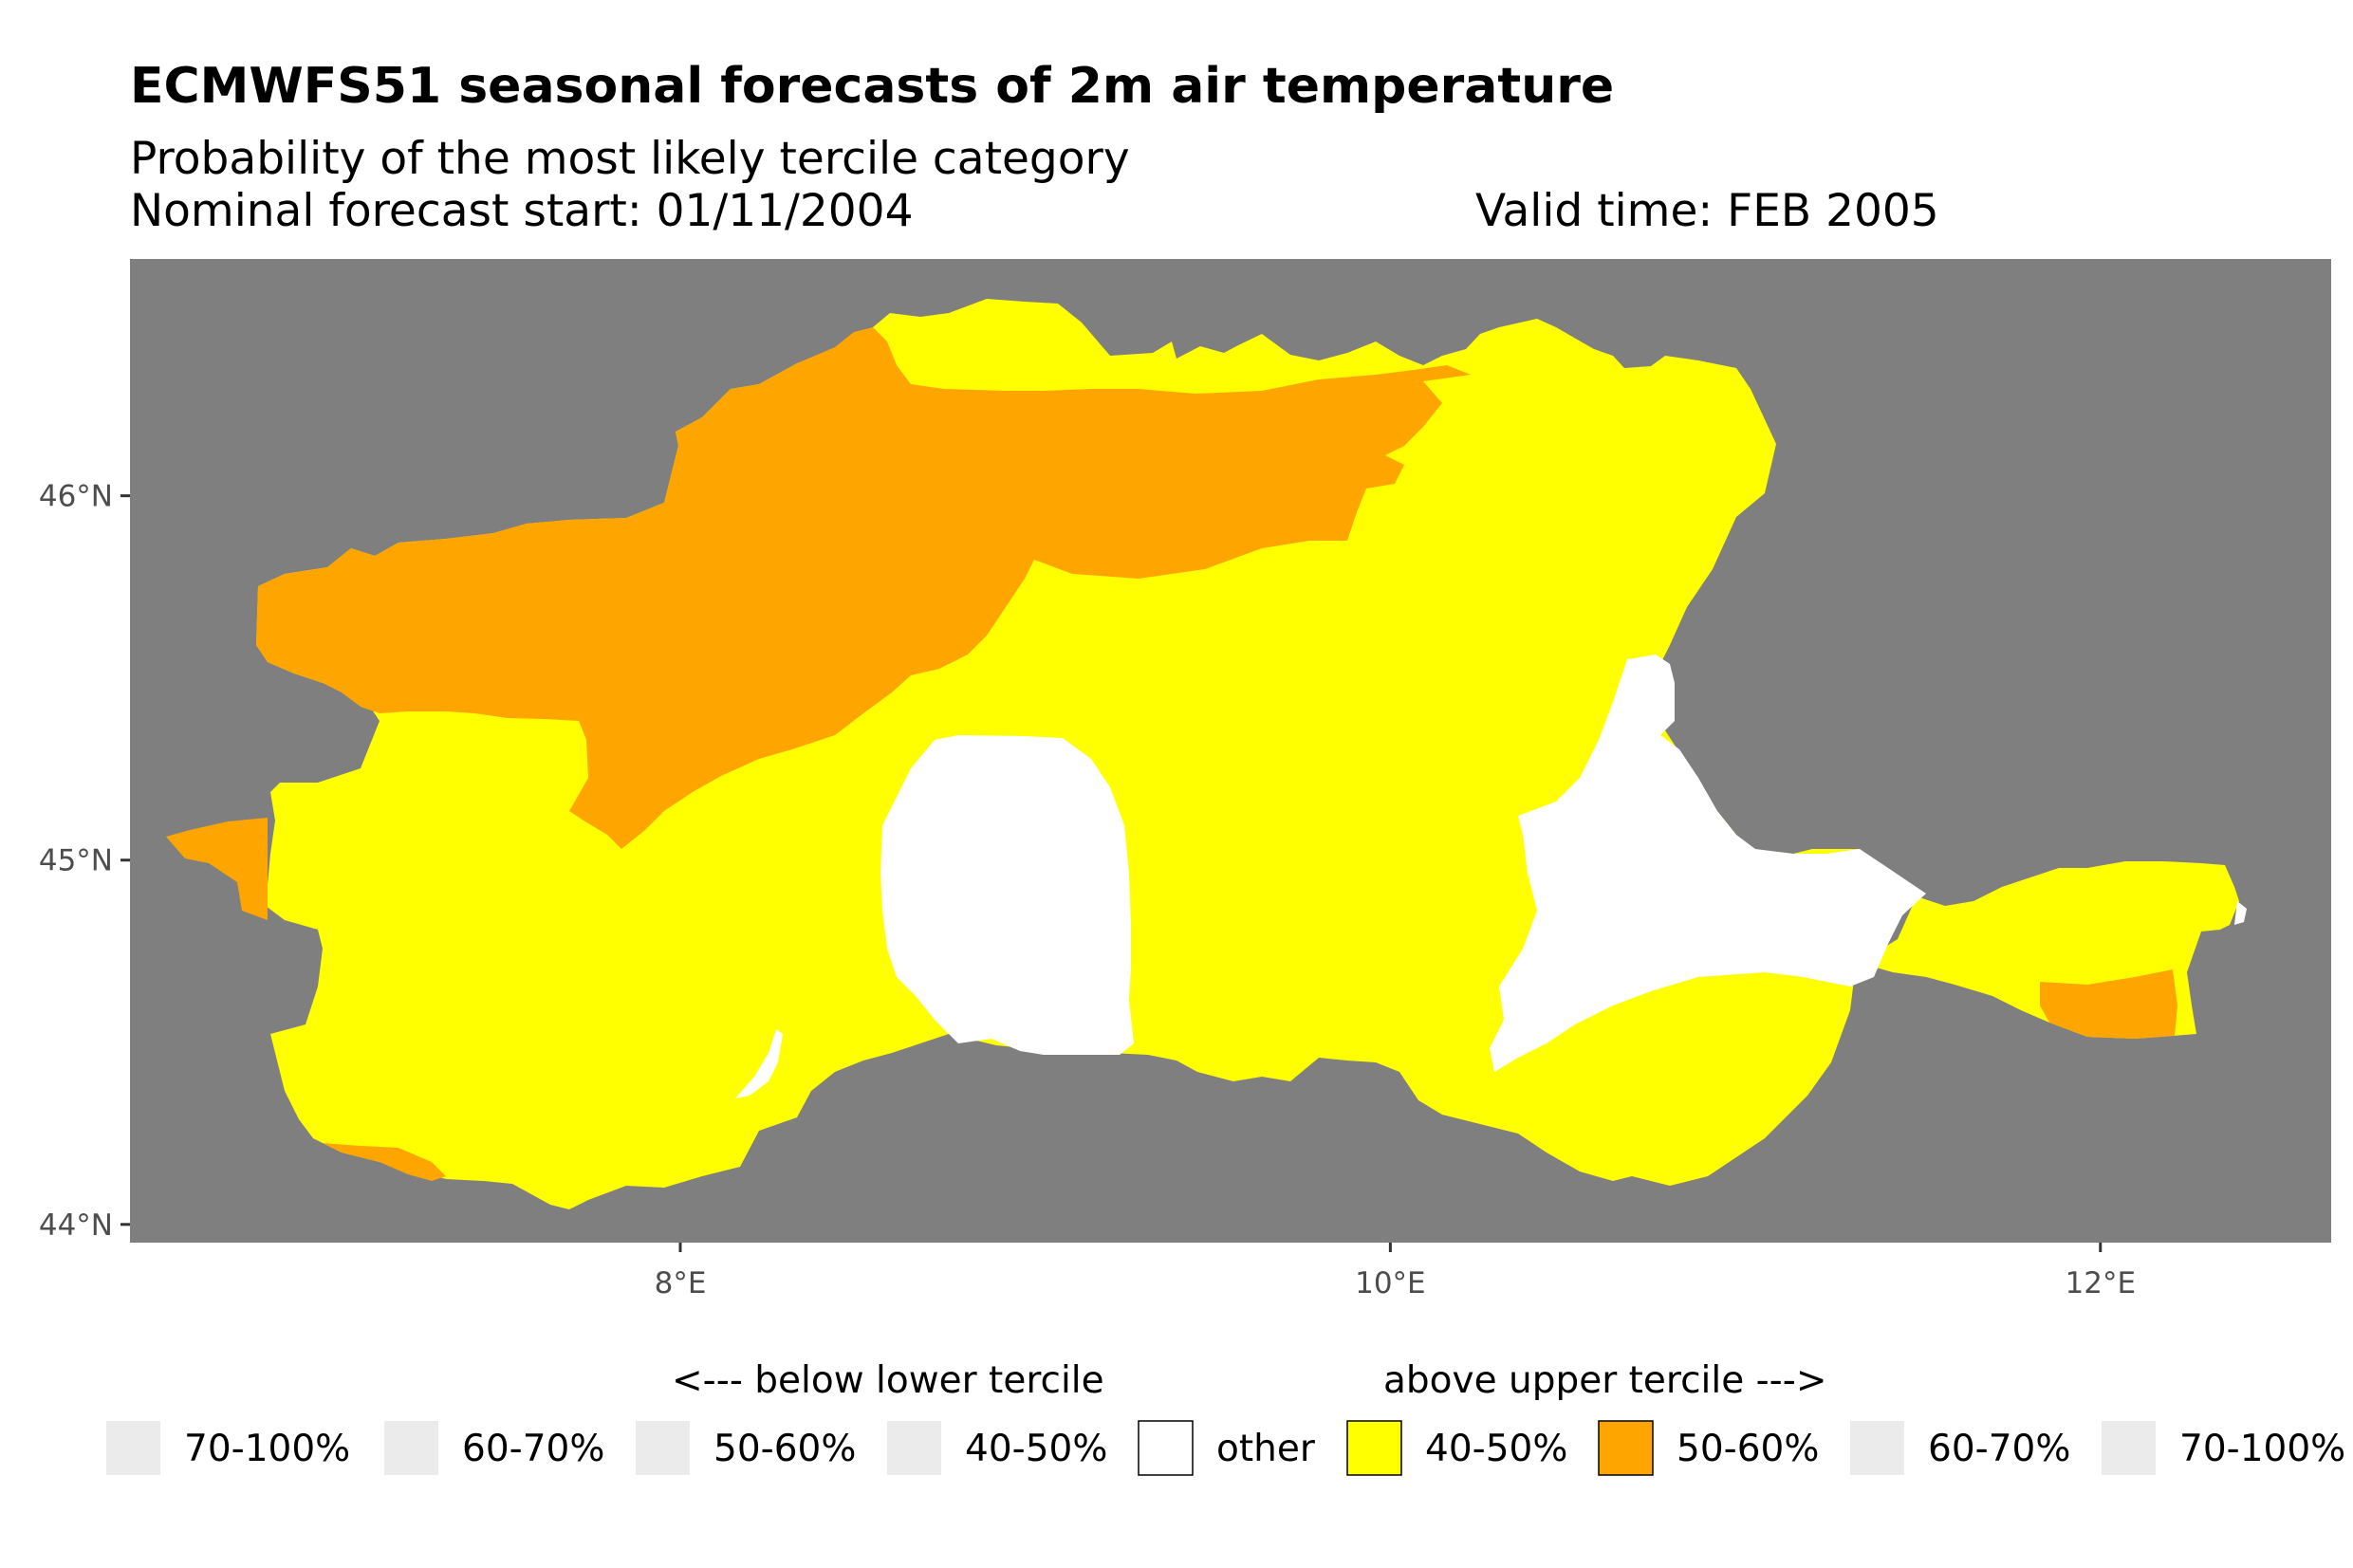 The width and height of the screenshot is (2353, 1568). I want to click on x-tick-label: 8°E, so click(681, 1284).